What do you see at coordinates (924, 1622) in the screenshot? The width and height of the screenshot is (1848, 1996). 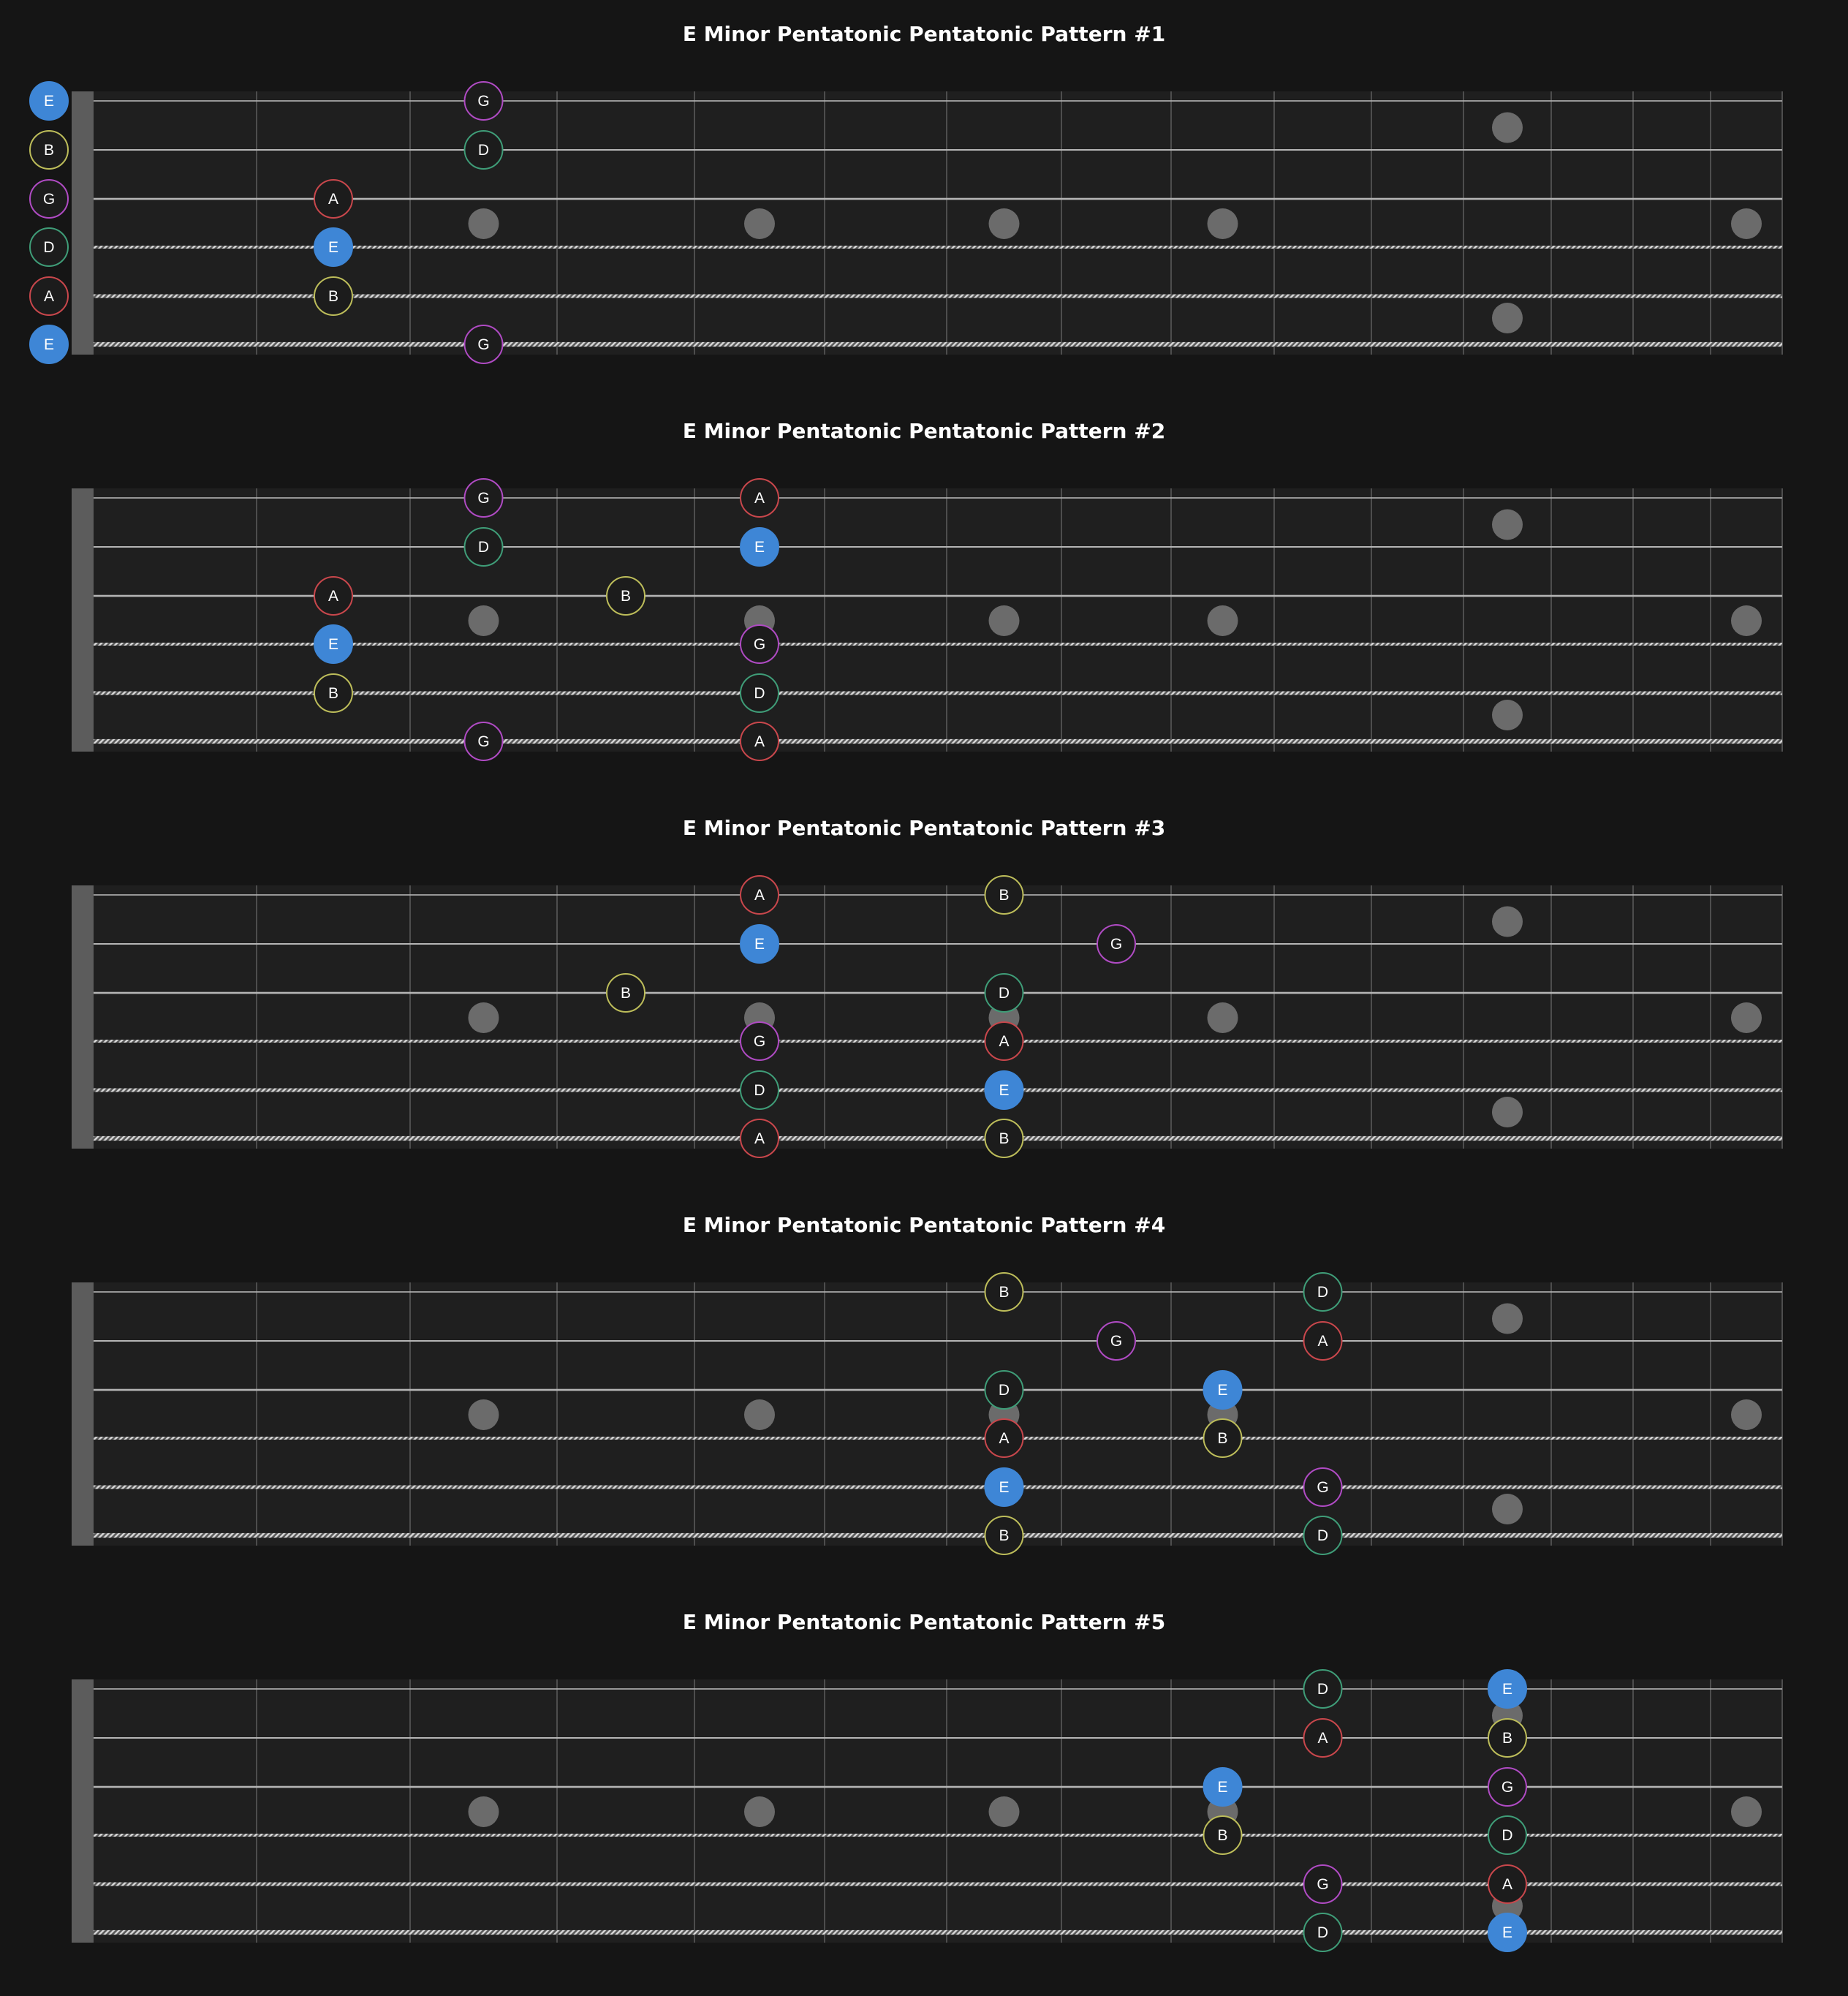 I see `diagram-title: E Minor Pentatonic Pentatonic Pattern #5` at bounding box center [924, 1622].